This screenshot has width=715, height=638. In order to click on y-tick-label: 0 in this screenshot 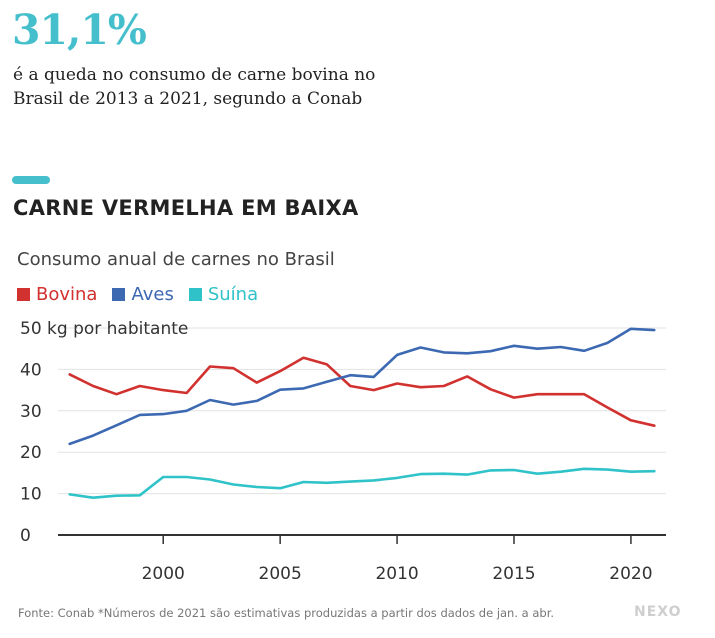, I will do `click(25, 536)`.